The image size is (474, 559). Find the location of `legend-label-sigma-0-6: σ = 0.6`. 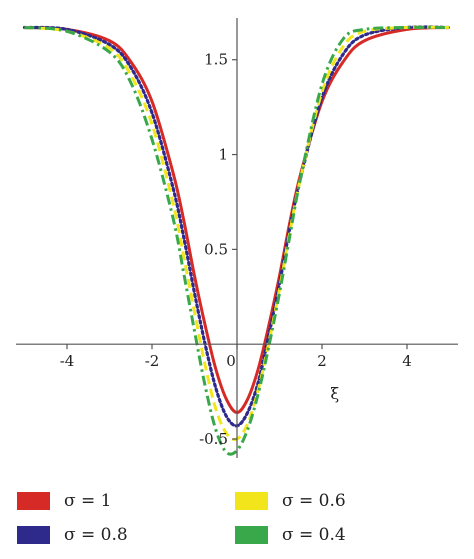

legend-label-sigma-0-6: σ = 0.6 is located at coordinates (314, 501).